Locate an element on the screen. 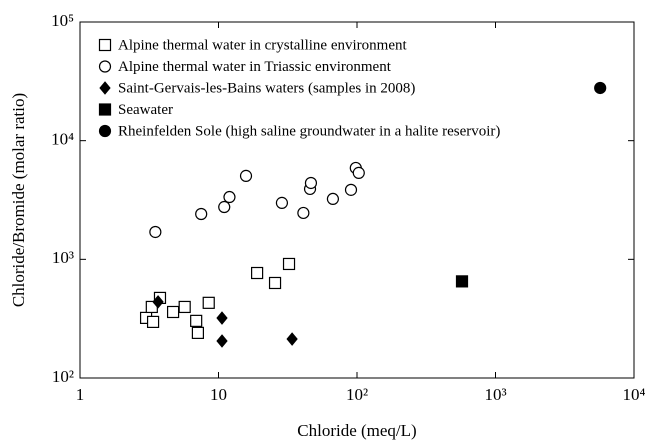 This screenshot has height=443, width=656. y-axis-title: Chloride/Bromide (molar ratio) is located at coordinates (18, 200).